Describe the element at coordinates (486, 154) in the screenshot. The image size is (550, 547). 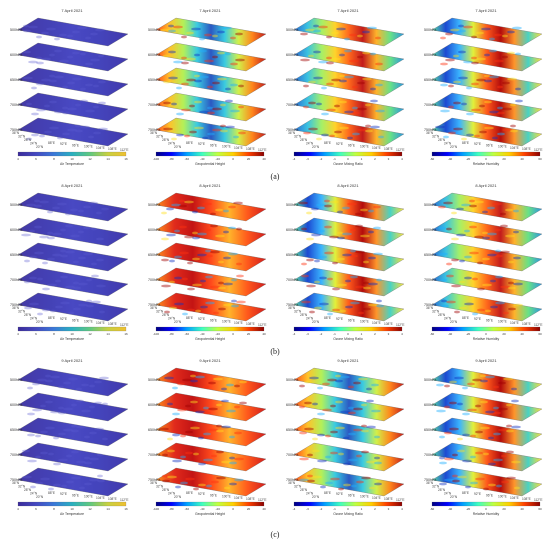
I see `colorbar` at that location.